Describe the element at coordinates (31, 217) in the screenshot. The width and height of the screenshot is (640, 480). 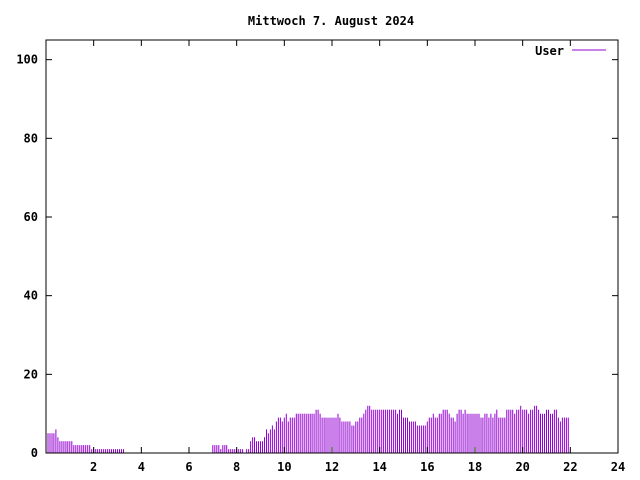
I see `y-tick-label: 60` at that location.